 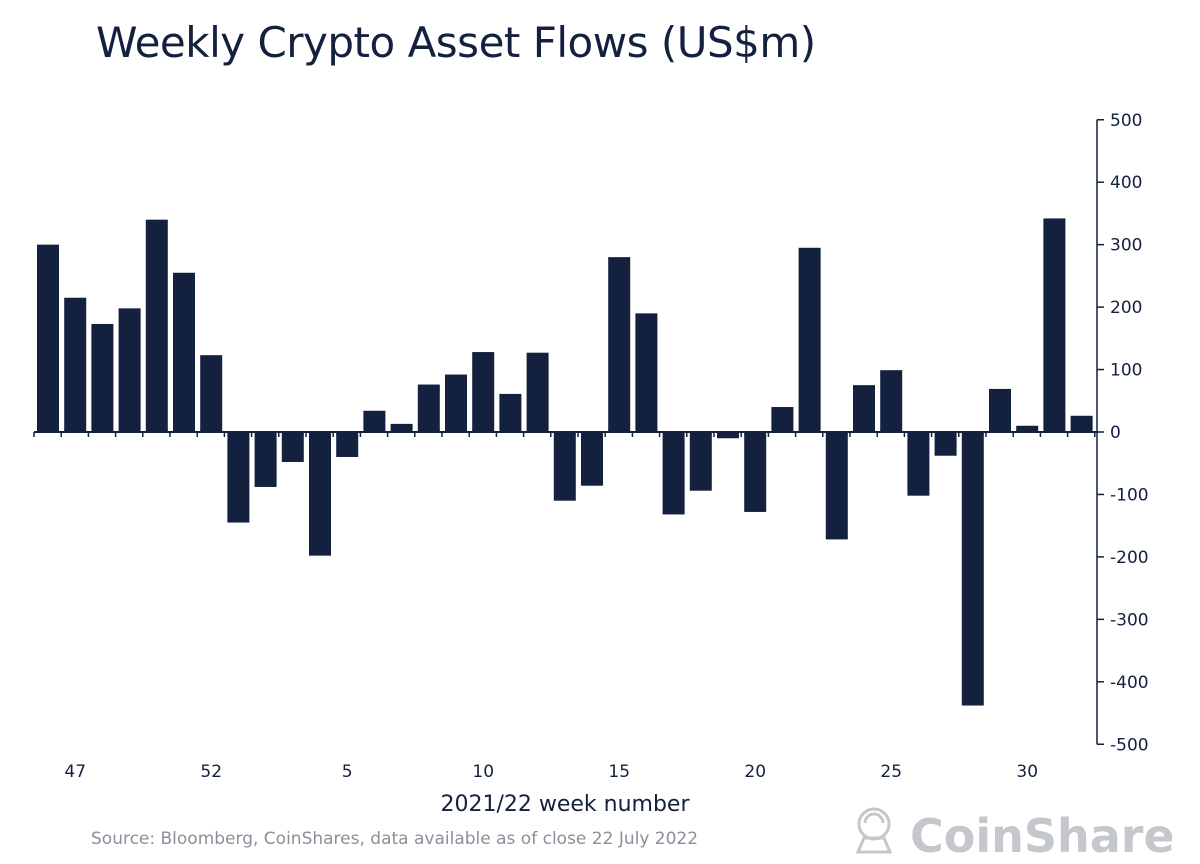 I want to click on coinshares-logo-text: CoinShares, so click(x=1041, y=835).